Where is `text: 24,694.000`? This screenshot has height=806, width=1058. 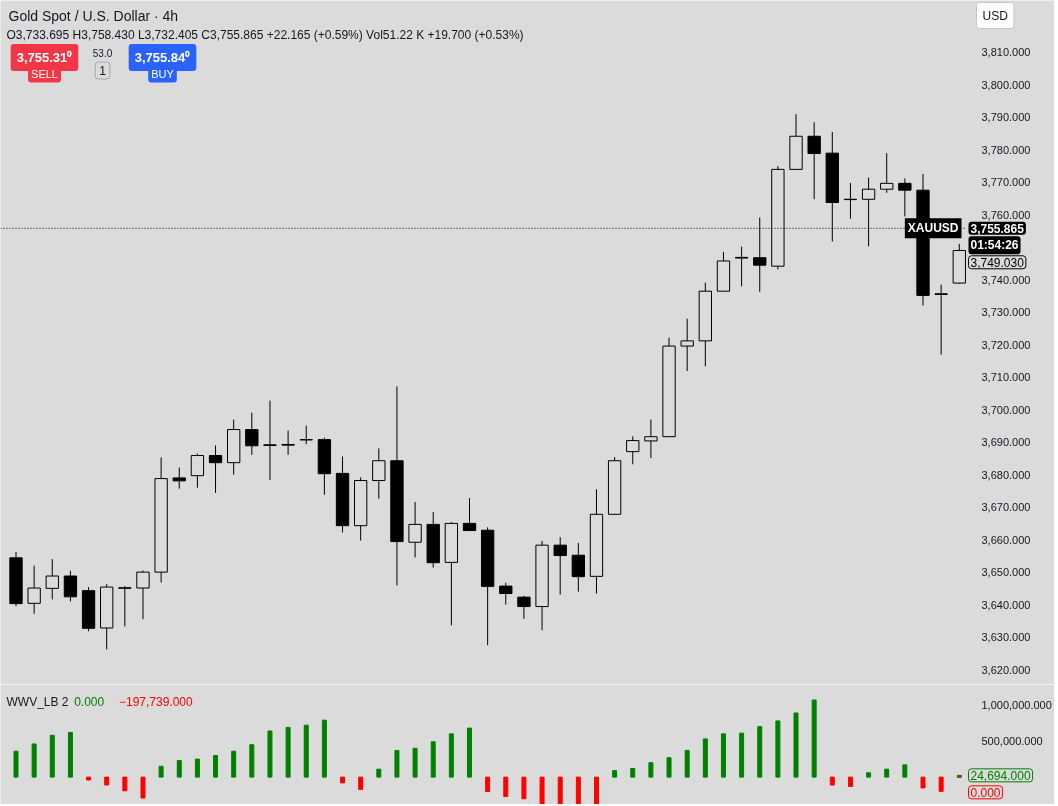
text: 24,694.000 is located at coordinates (1000, 775).